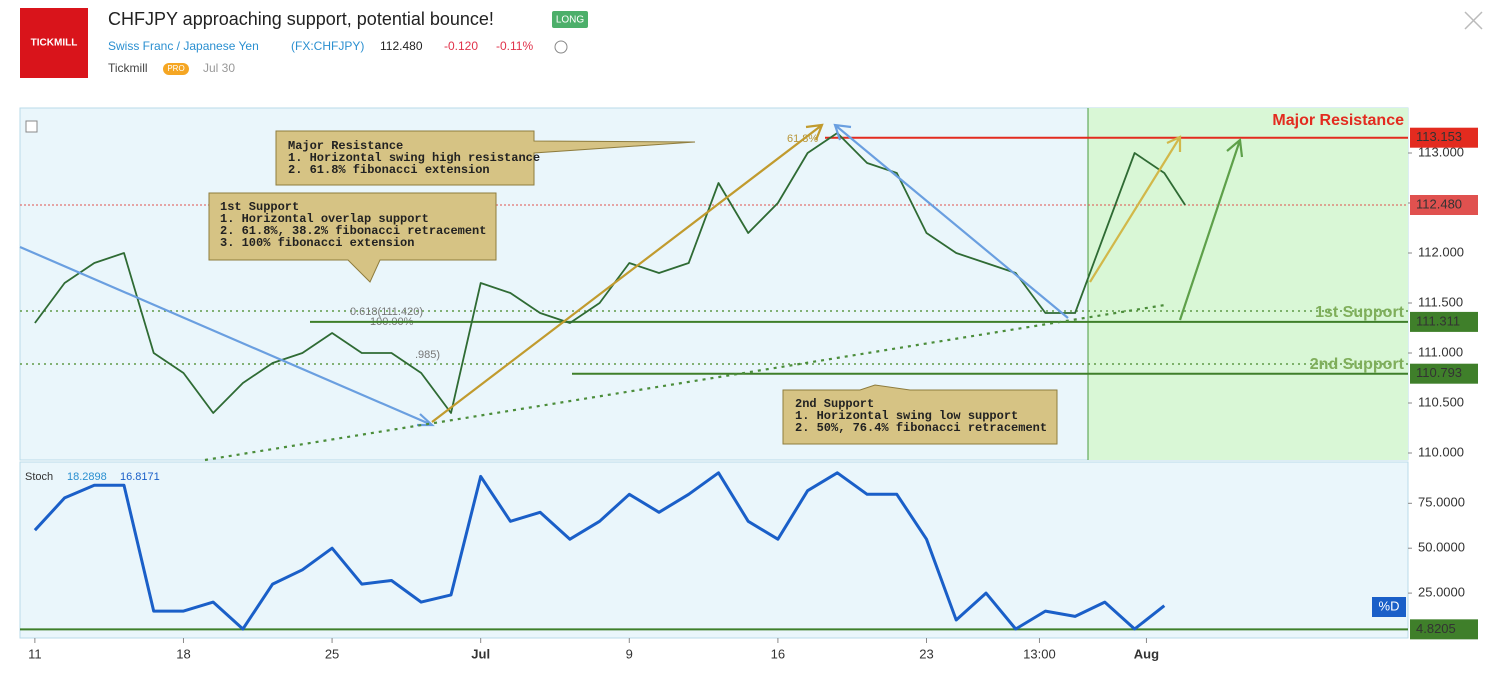  Describe the element at coordinates (183, 653) in the screenshot. I see `x-tick-label: 18` at that location.